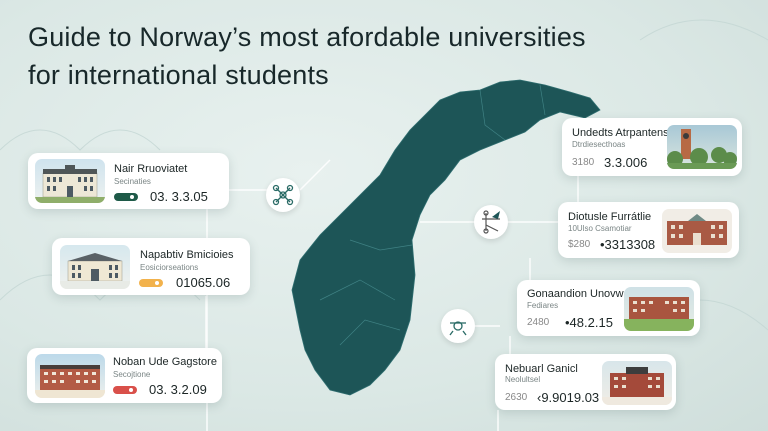 This screenshot has height=431, width=768. Describe the element at coordinates (538, 322) in the screenshot. I see `university-code: 2480` at that location.